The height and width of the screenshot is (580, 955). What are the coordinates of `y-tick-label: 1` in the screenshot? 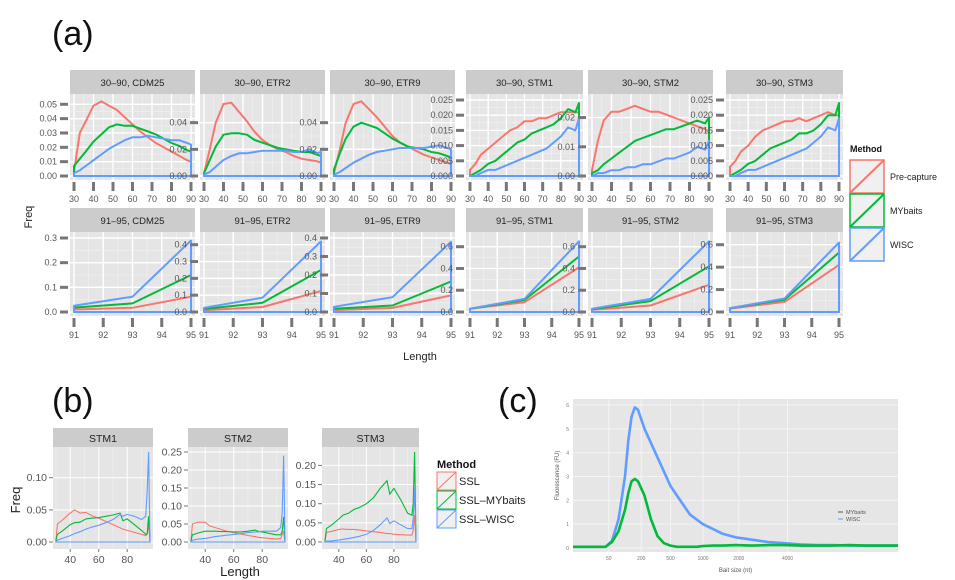 It's located at (567, 525).